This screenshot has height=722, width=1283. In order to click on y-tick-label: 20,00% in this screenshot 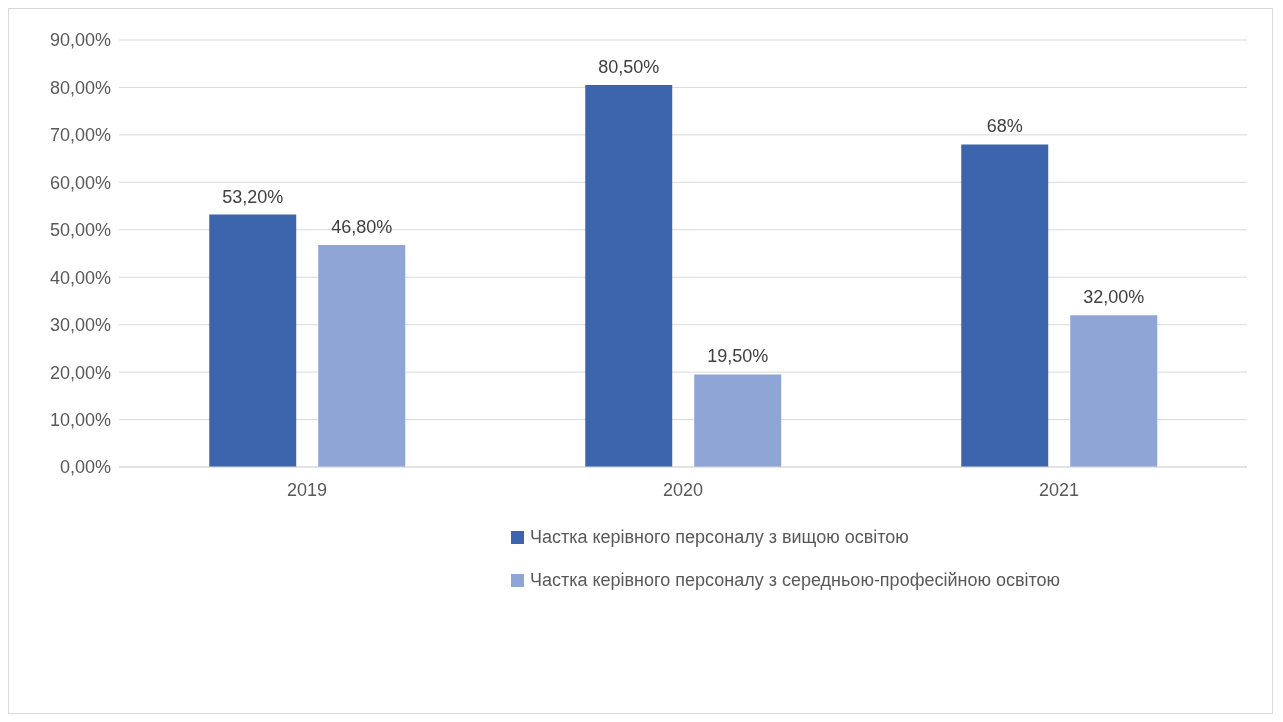, I will do `click(80, 372)`.